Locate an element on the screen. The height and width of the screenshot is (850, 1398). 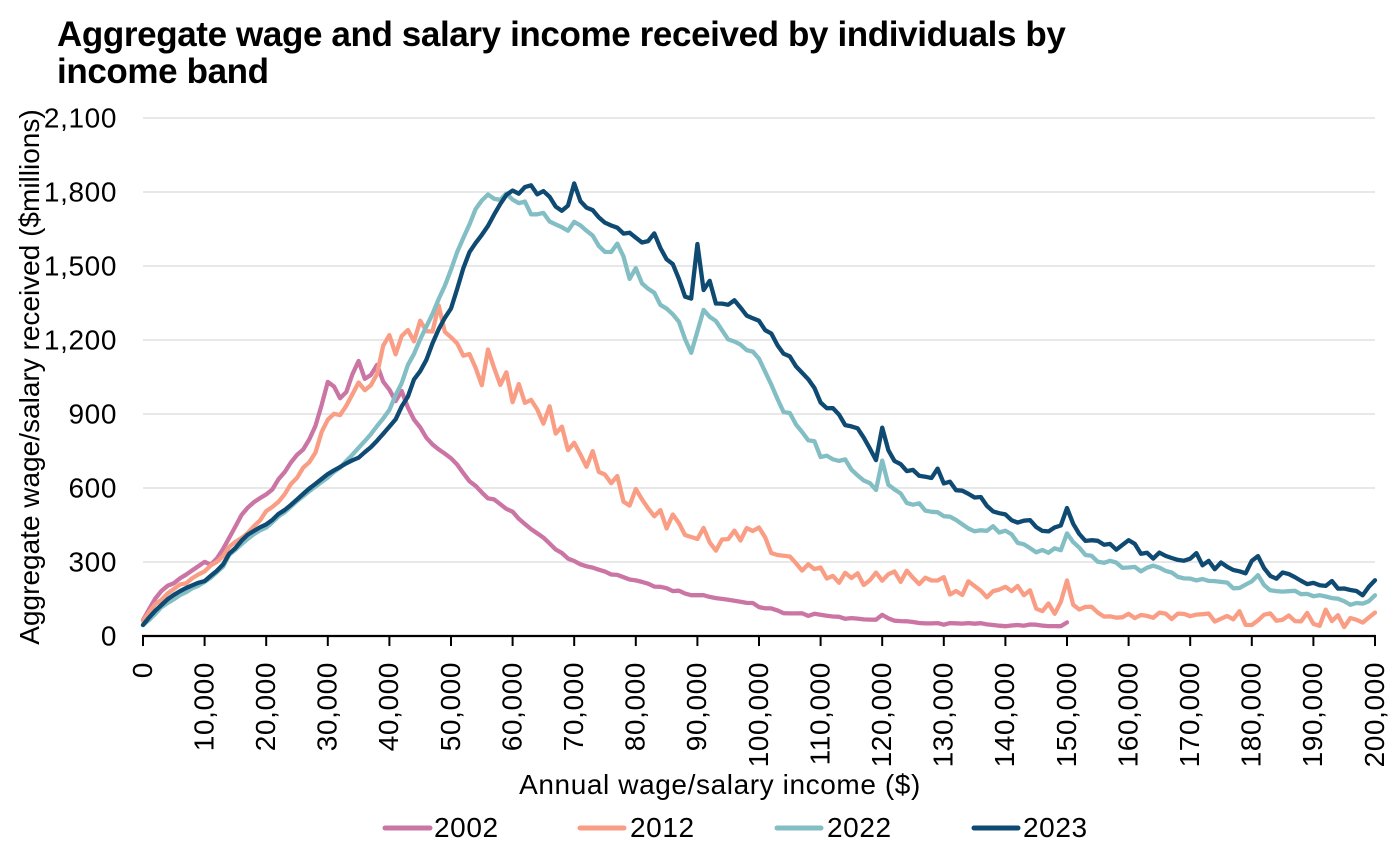
svg-text: 150,000 is located at coordinates (1066, 714).